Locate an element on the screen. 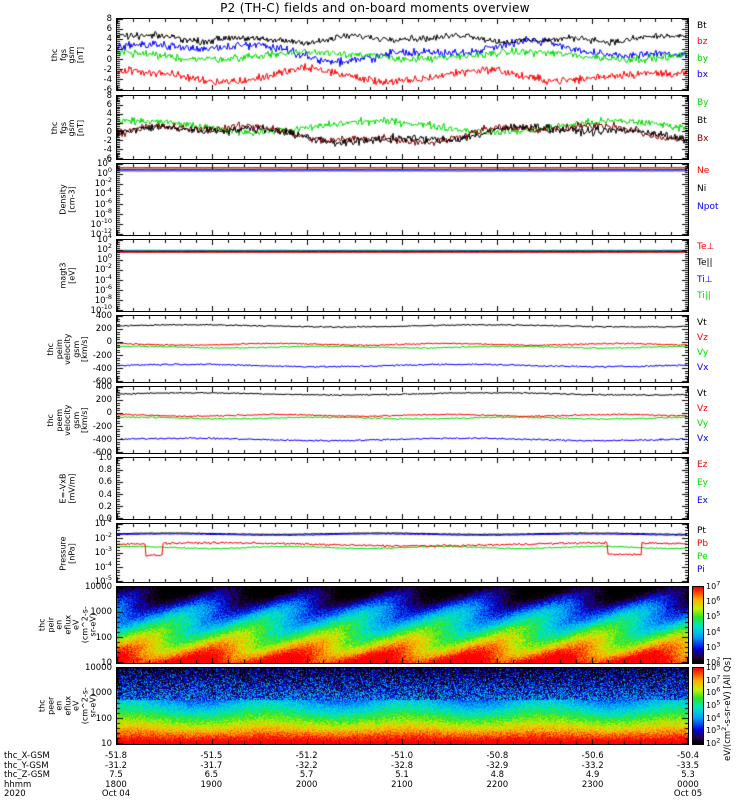 The width and height of the screenshot is (750, 800). y-tick-peem-velocity-1: 200 is located at coordinates (103, 400).